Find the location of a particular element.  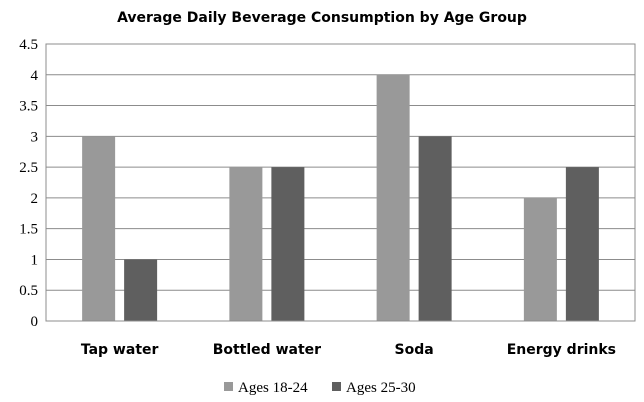

y-tick-label: 4.5 is located at coordinates (28, 45).